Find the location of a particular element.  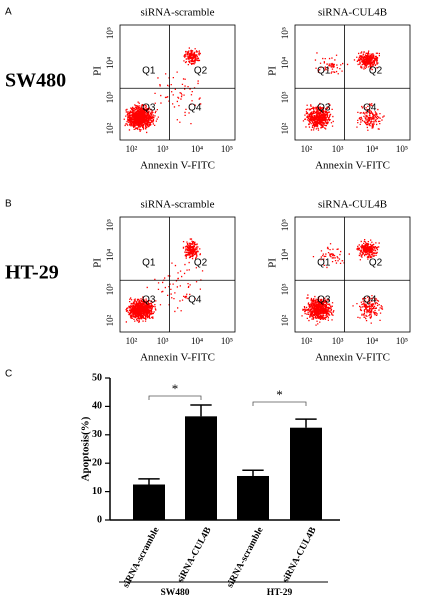

panel-label: C is located at coordinates (8, 374).